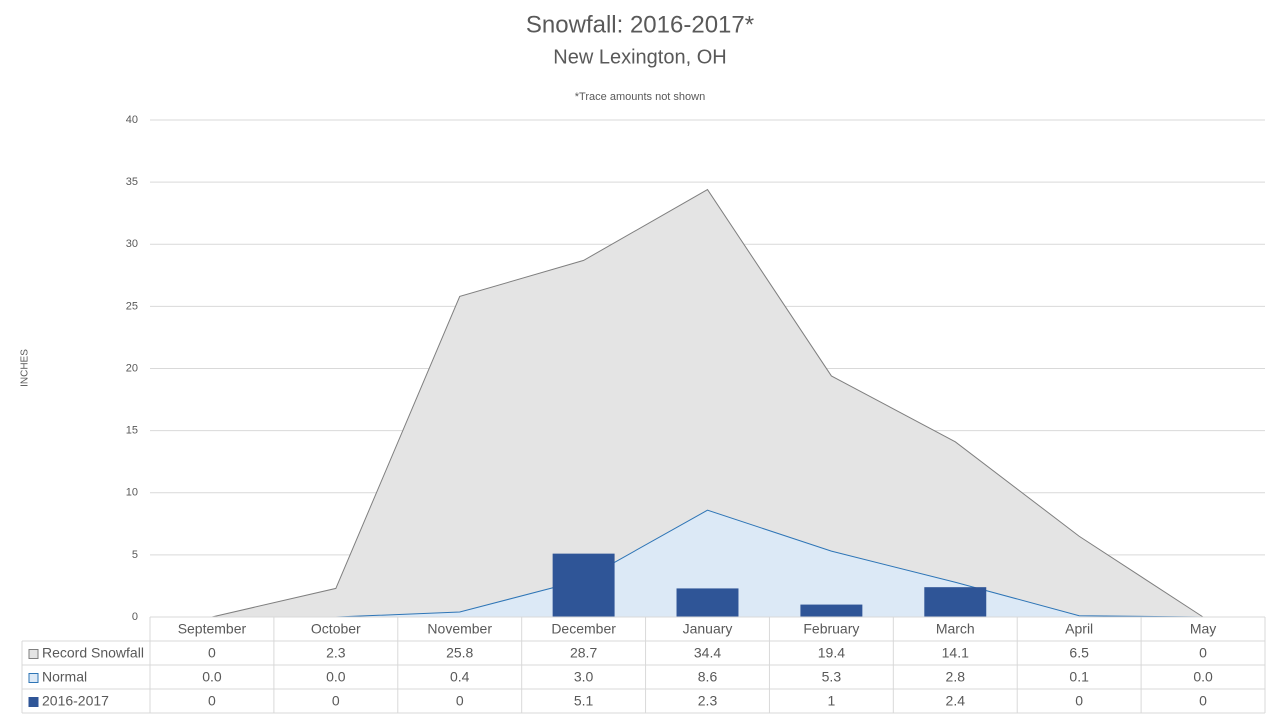 This screenshot has height=720, width=1280. I want to click on y-tick-label: 35, so click(132, 182).